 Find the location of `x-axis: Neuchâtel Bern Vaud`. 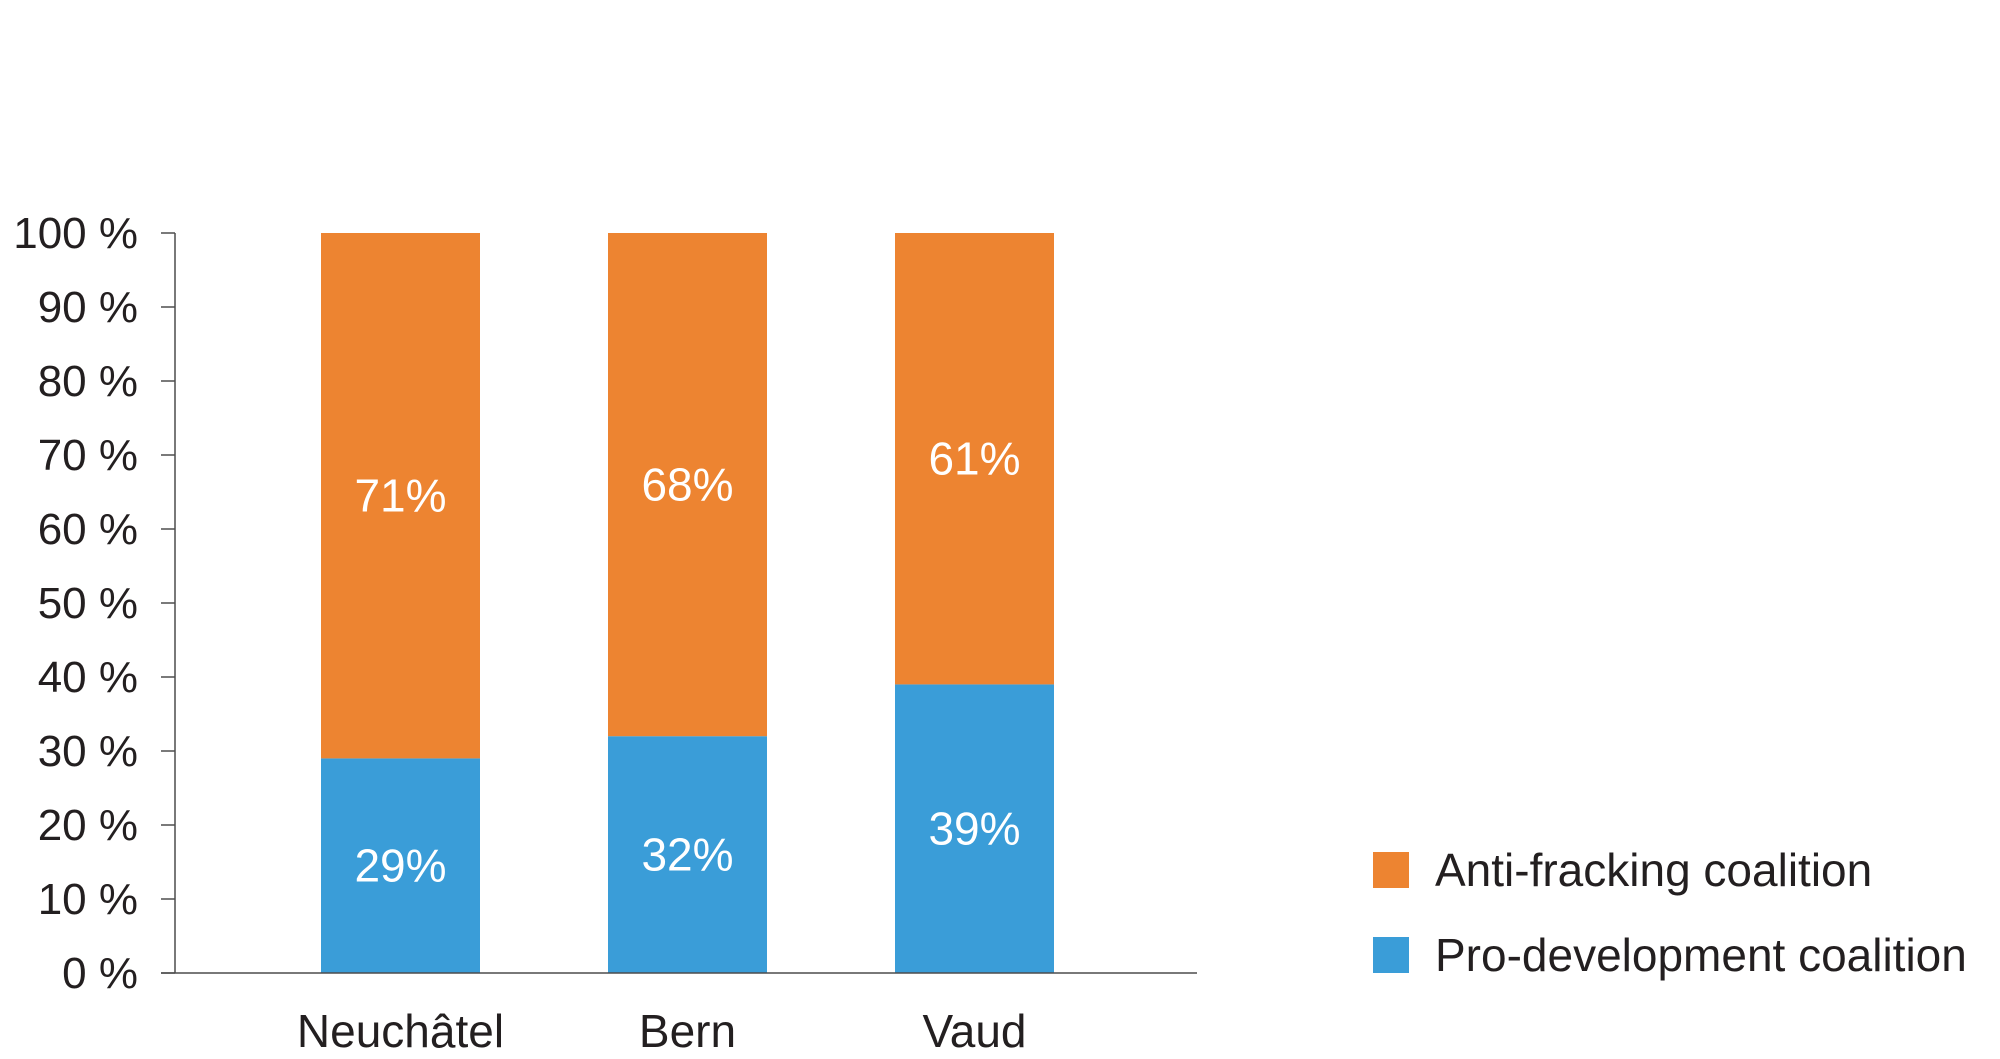

x-axis: Neuchâtel Bern Vaud is located at coordinates (679, 1014).